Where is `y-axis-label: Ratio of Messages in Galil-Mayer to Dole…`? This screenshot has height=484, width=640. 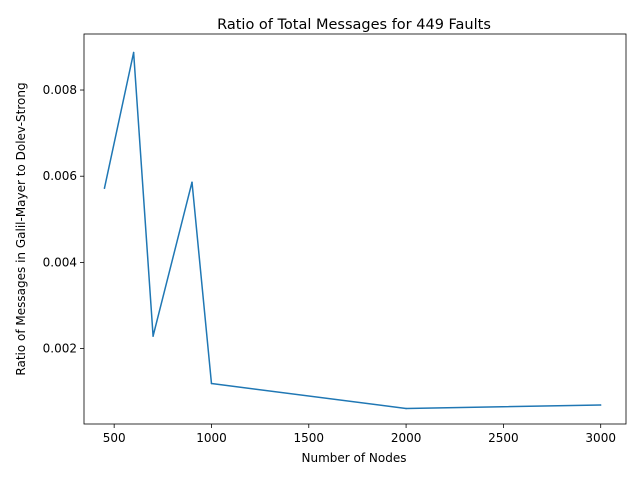 y-axis-label: Ratio of Messages in Galil-Mayer to Dole… is located at coordinates (21, 228).